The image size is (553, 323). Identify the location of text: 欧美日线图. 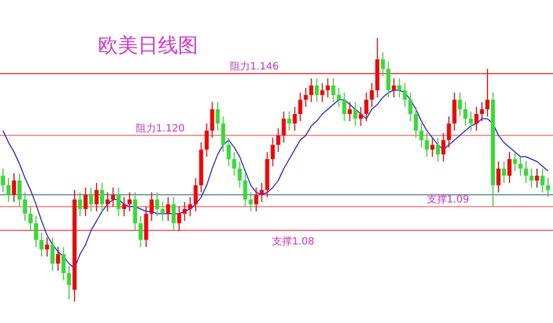
(148, 45).